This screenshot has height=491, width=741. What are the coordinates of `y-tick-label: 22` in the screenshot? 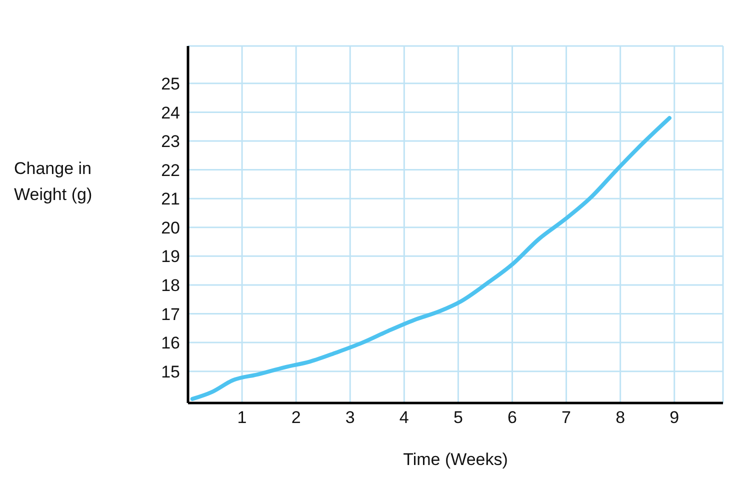 It's located at (170, 170).